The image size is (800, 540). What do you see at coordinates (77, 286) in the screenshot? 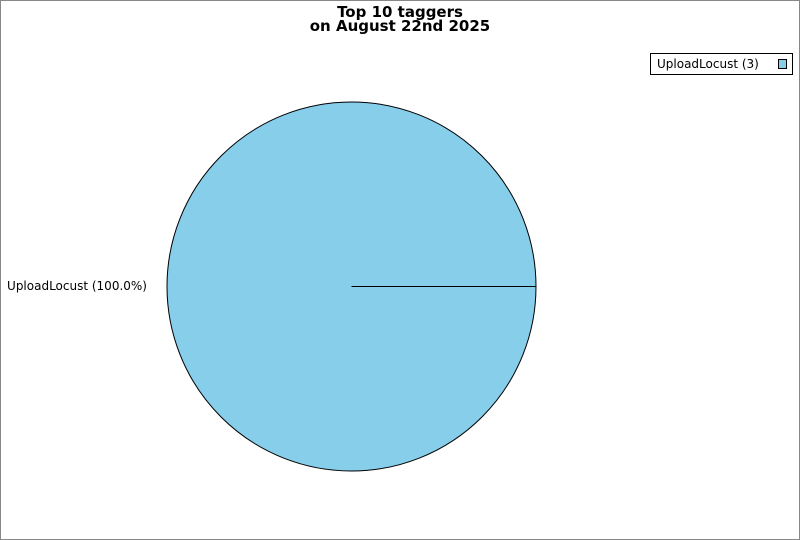
I see `slice-label: UploadLocust (100.0%)` at bounding box center [77, 286].